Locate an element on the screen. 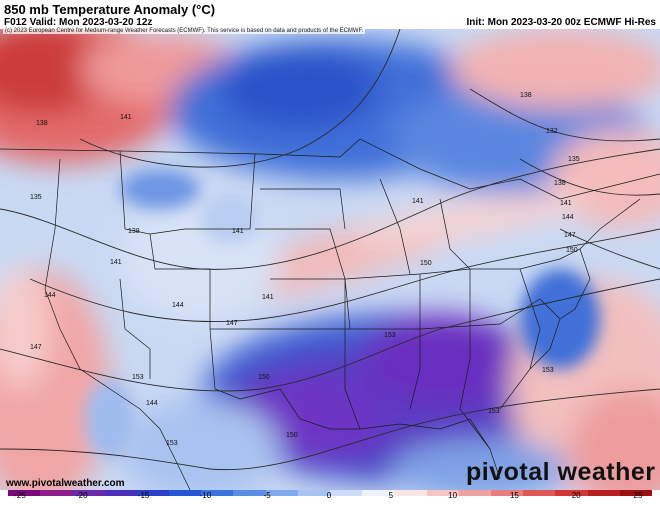 Image resolution: width=660 pixels, height=510 pixels. colorbar-tick-label: 5 is located at coordinates (391, 495).